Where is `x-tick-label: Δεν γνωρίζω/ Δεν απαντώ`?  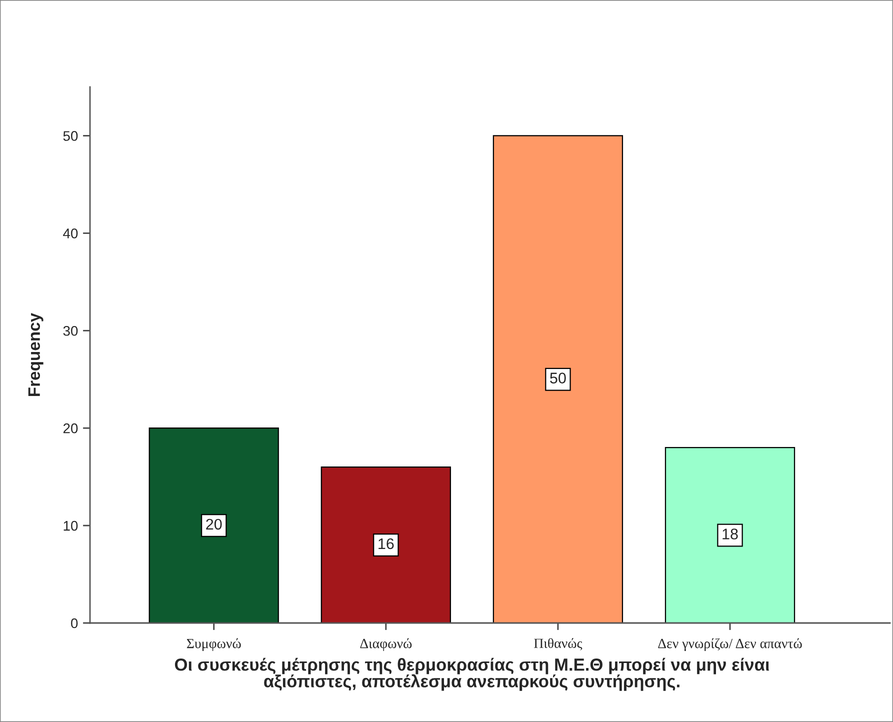
x-tick-label: Δεν γνωρίζω/ Δεν απαντώ is located at coordinates (730, 645).